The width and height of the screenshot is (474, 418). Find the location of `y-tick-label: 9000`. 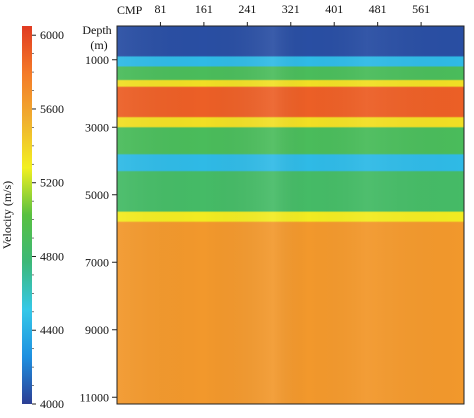

y-tick-label: 9000 is located at coordinates (97, 330).